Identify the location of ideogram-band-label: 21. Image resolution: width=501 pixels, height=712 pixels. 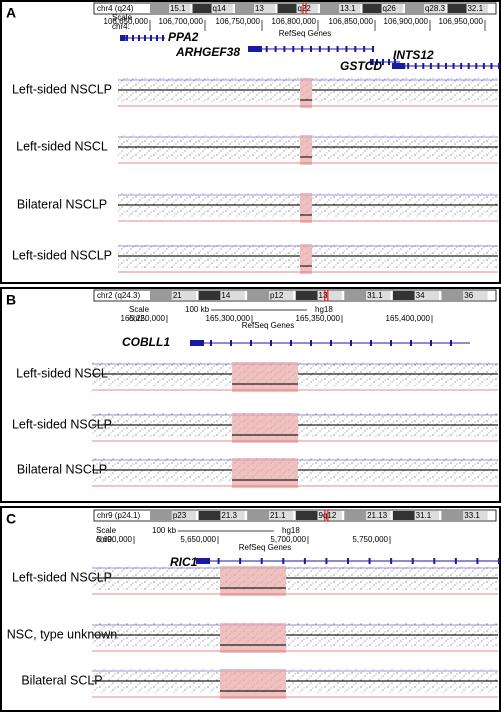
(177, 295).